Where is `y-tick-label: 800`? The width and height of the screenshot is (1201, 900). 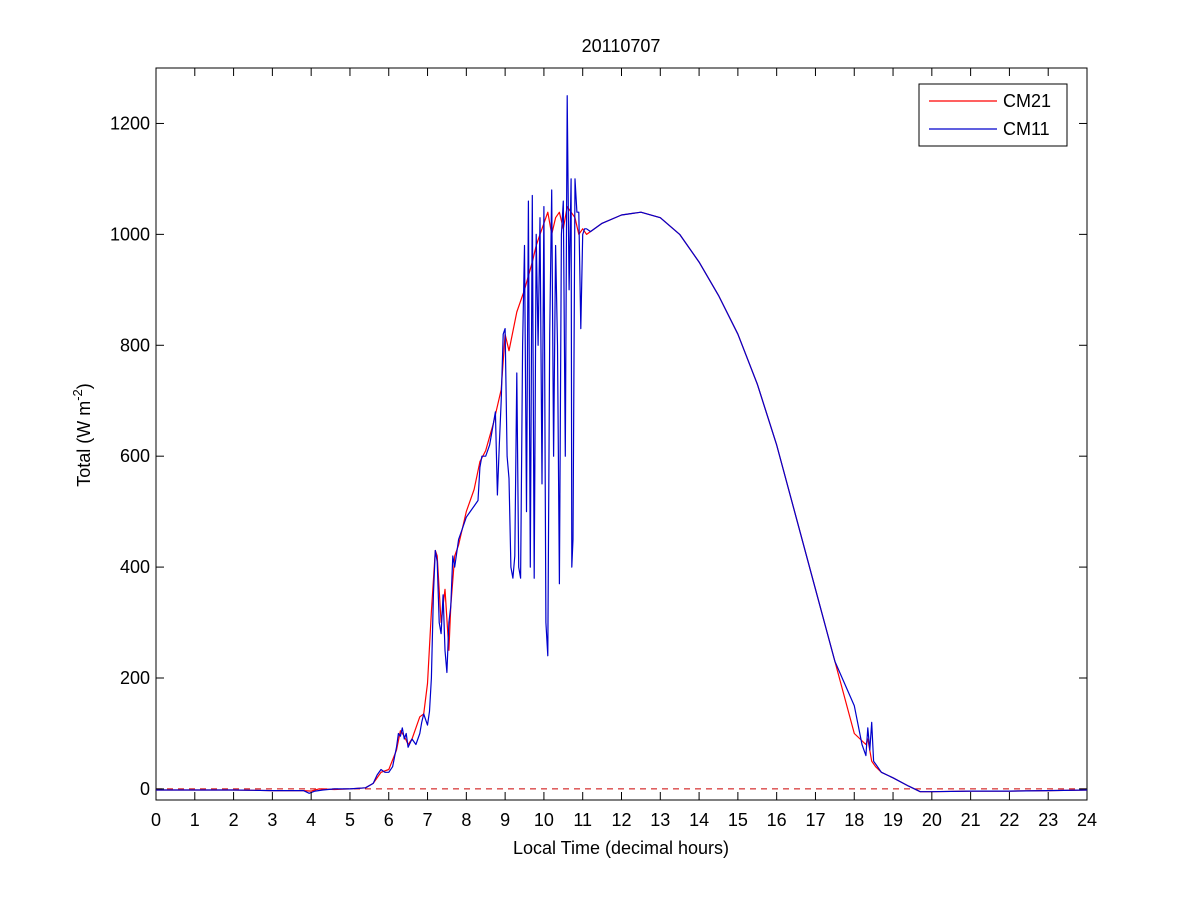 y-tick-label: 800 is located at coordinates (135, 345).